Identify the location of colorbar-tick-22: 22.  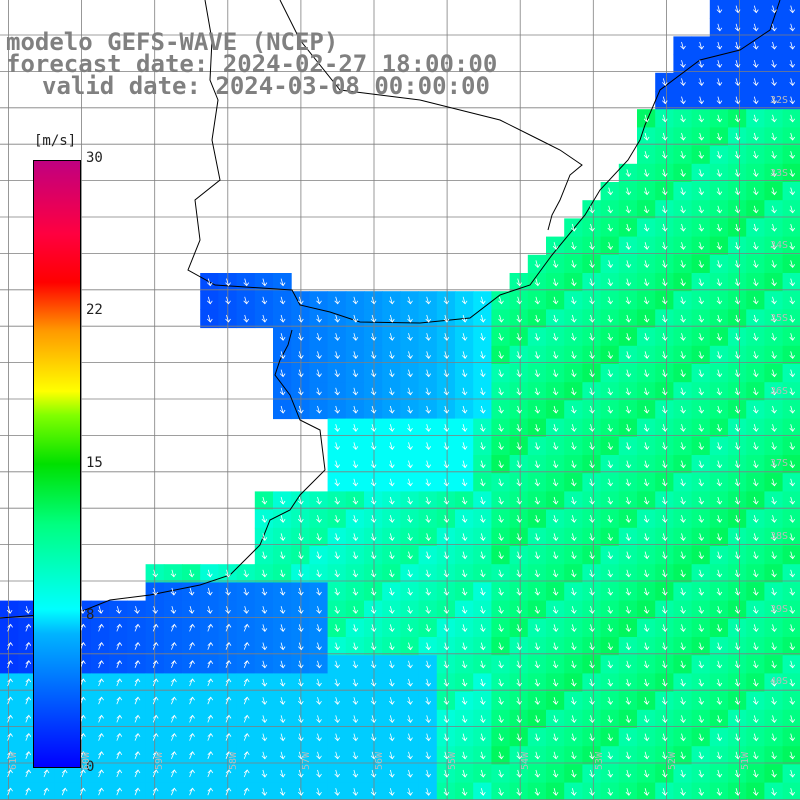
(94, 310).